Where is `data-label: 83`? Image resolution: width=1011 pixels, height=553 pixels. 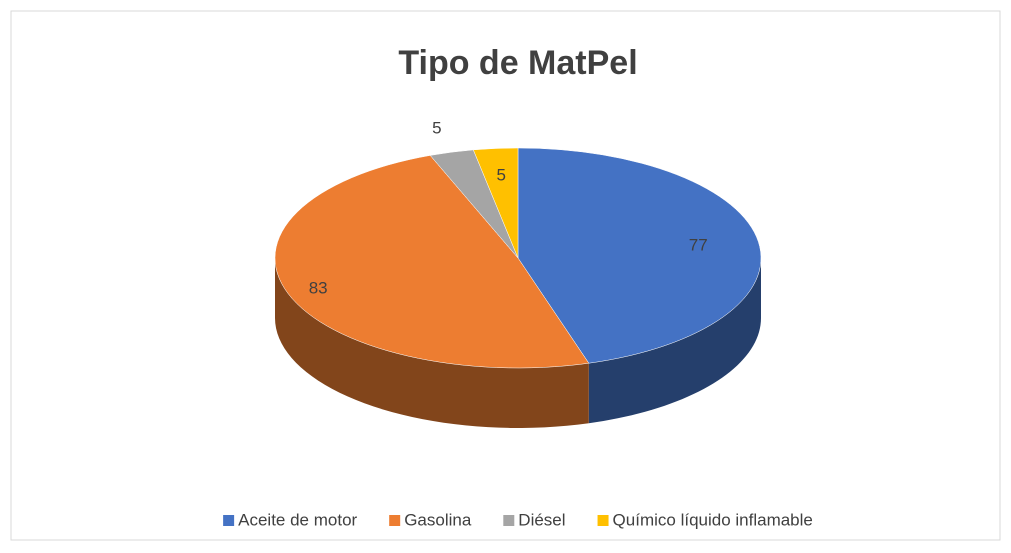
data-label: 83 is located at coordinates (318, 288).